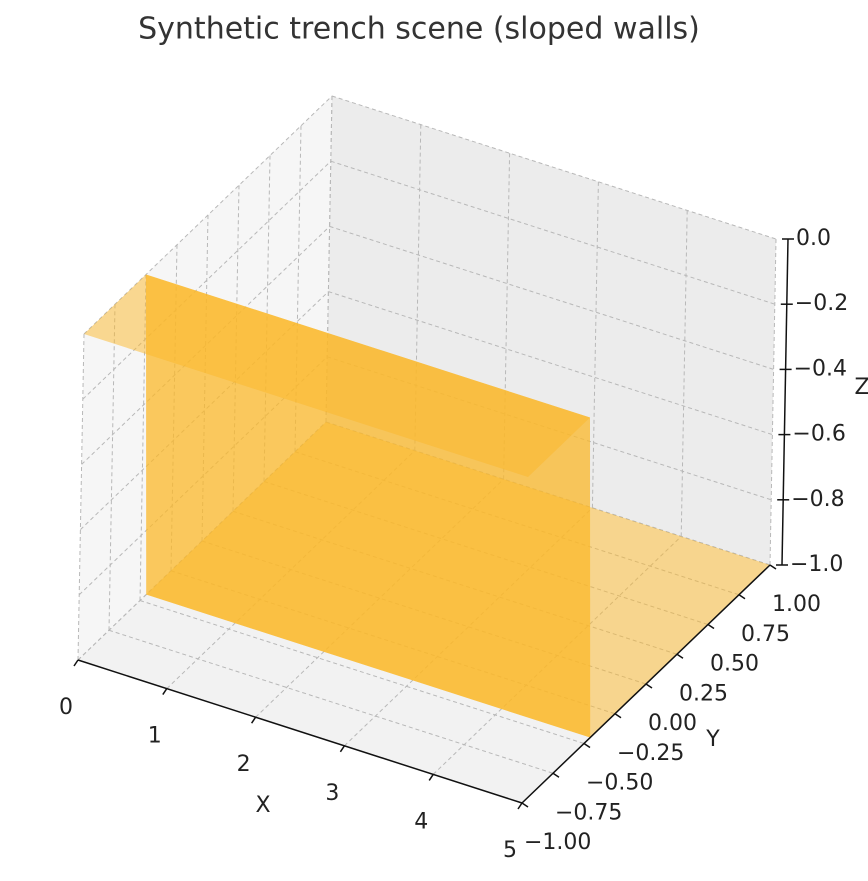 This screenshot has height=881, width=868. I want to click on y-tick-label: 0.25, so click(703, 693).